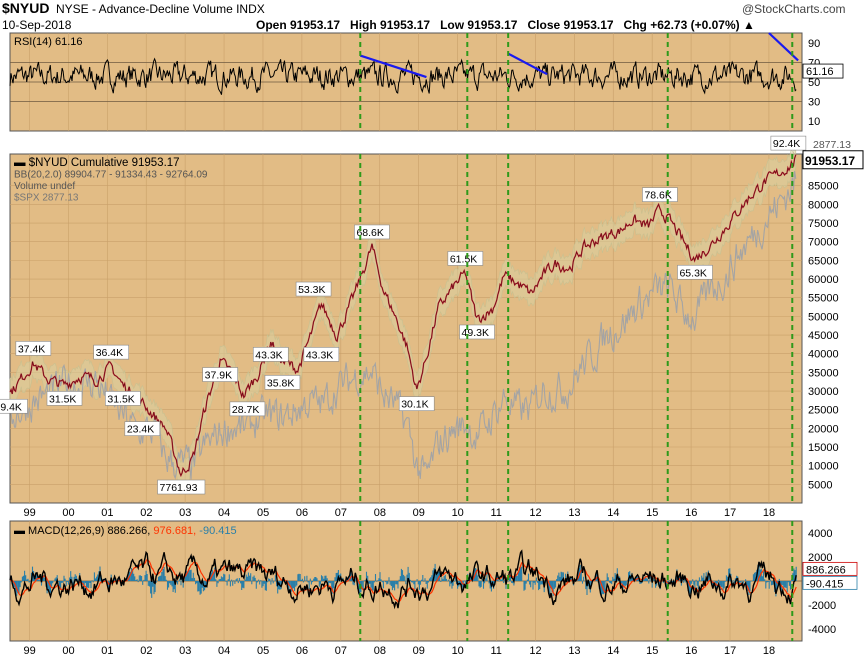  I want to click on price-tick-label: 30000, so click(823, 392).